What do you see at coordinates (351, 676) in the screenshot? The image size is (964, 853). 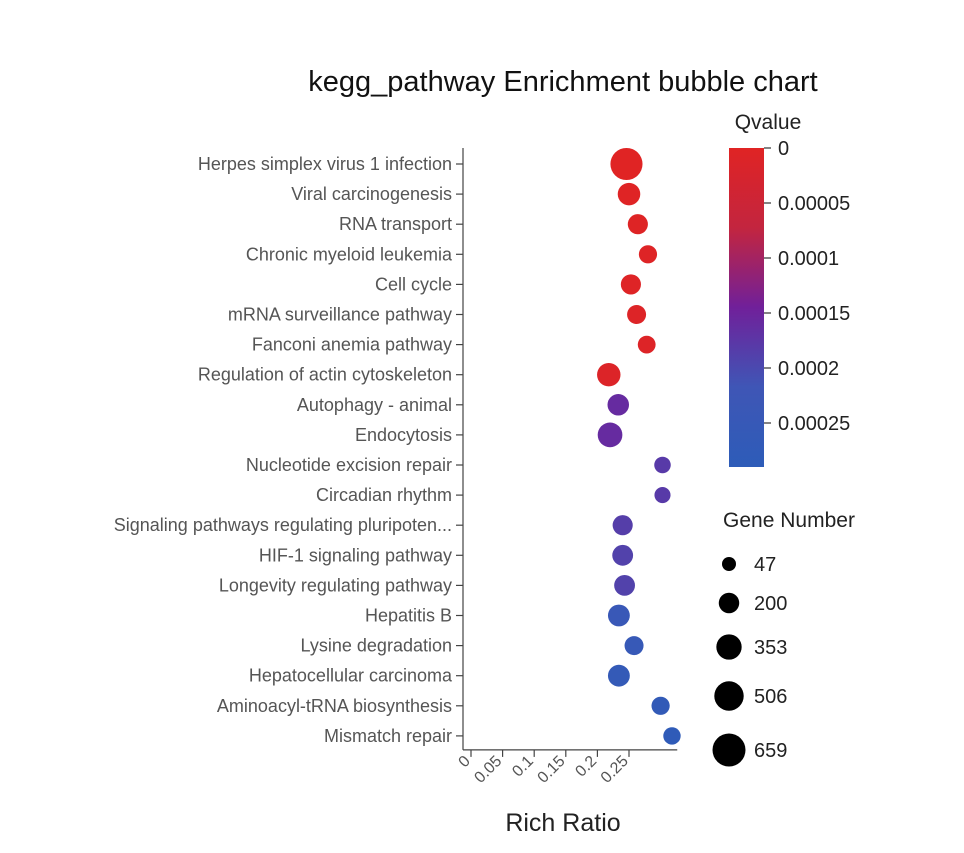 I see `y-tick-label: Hepatocellular carcinoma` at bounding box center [351, 676].